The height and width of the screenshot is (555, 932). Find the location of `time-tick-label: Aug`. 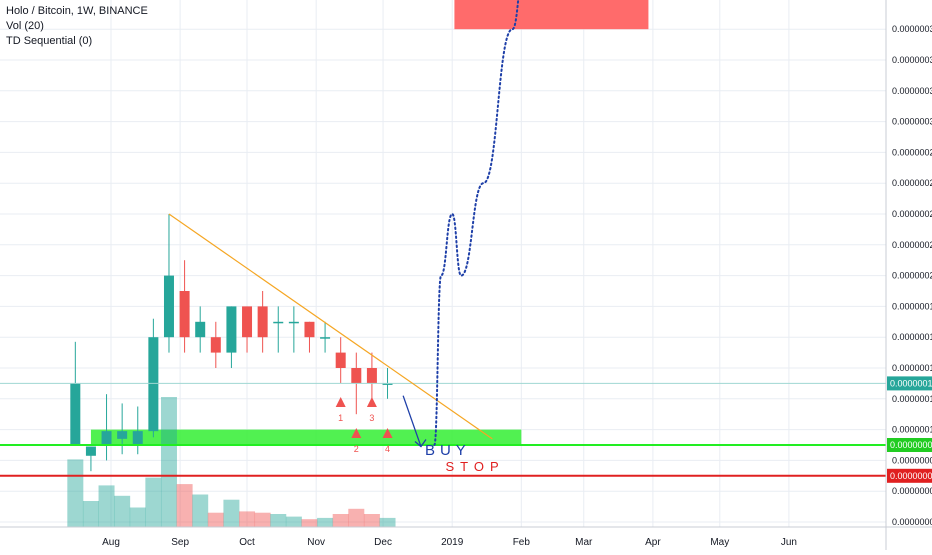

time-tick-label: Aug is located at coordinates (111, 542).